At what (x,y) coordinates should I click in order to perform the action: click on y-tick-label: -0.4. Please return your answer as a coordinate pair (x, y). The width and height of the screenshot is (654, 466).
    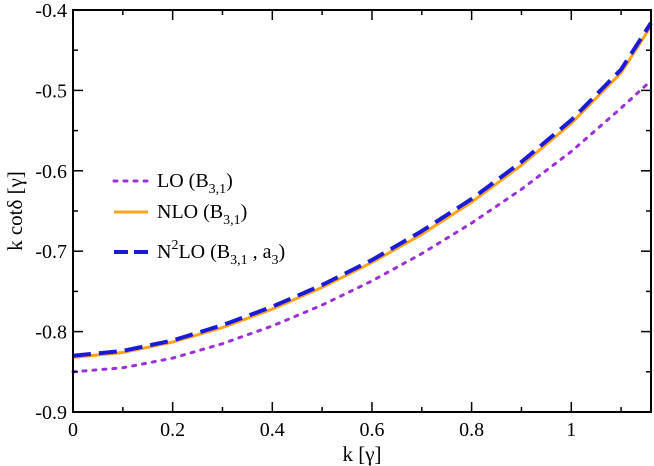
    Looking at the image, I should click on (51, 11).